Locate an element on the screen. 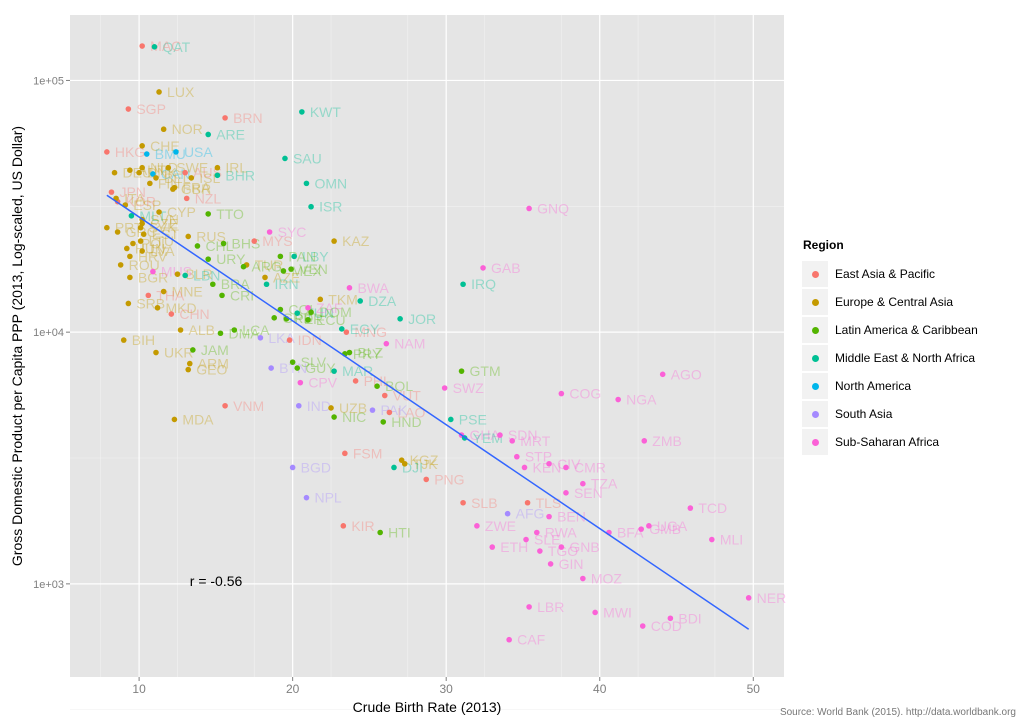 The image size is (1024, 724). country-label: KGZ is located at coordinates (424, 460).